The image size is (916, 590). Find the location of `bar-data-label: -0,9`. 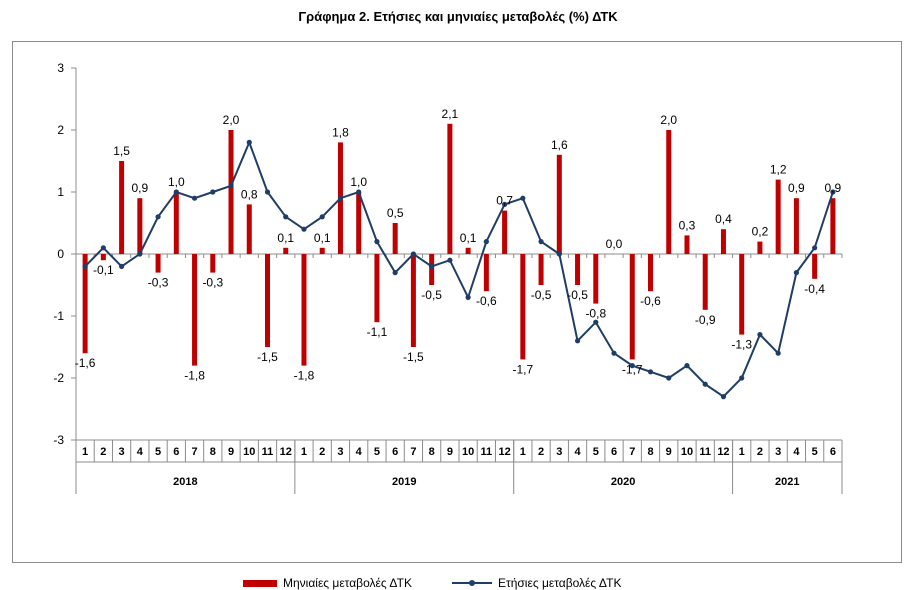

bar-data-label: -0,9 is located at coordinates (705, 320).